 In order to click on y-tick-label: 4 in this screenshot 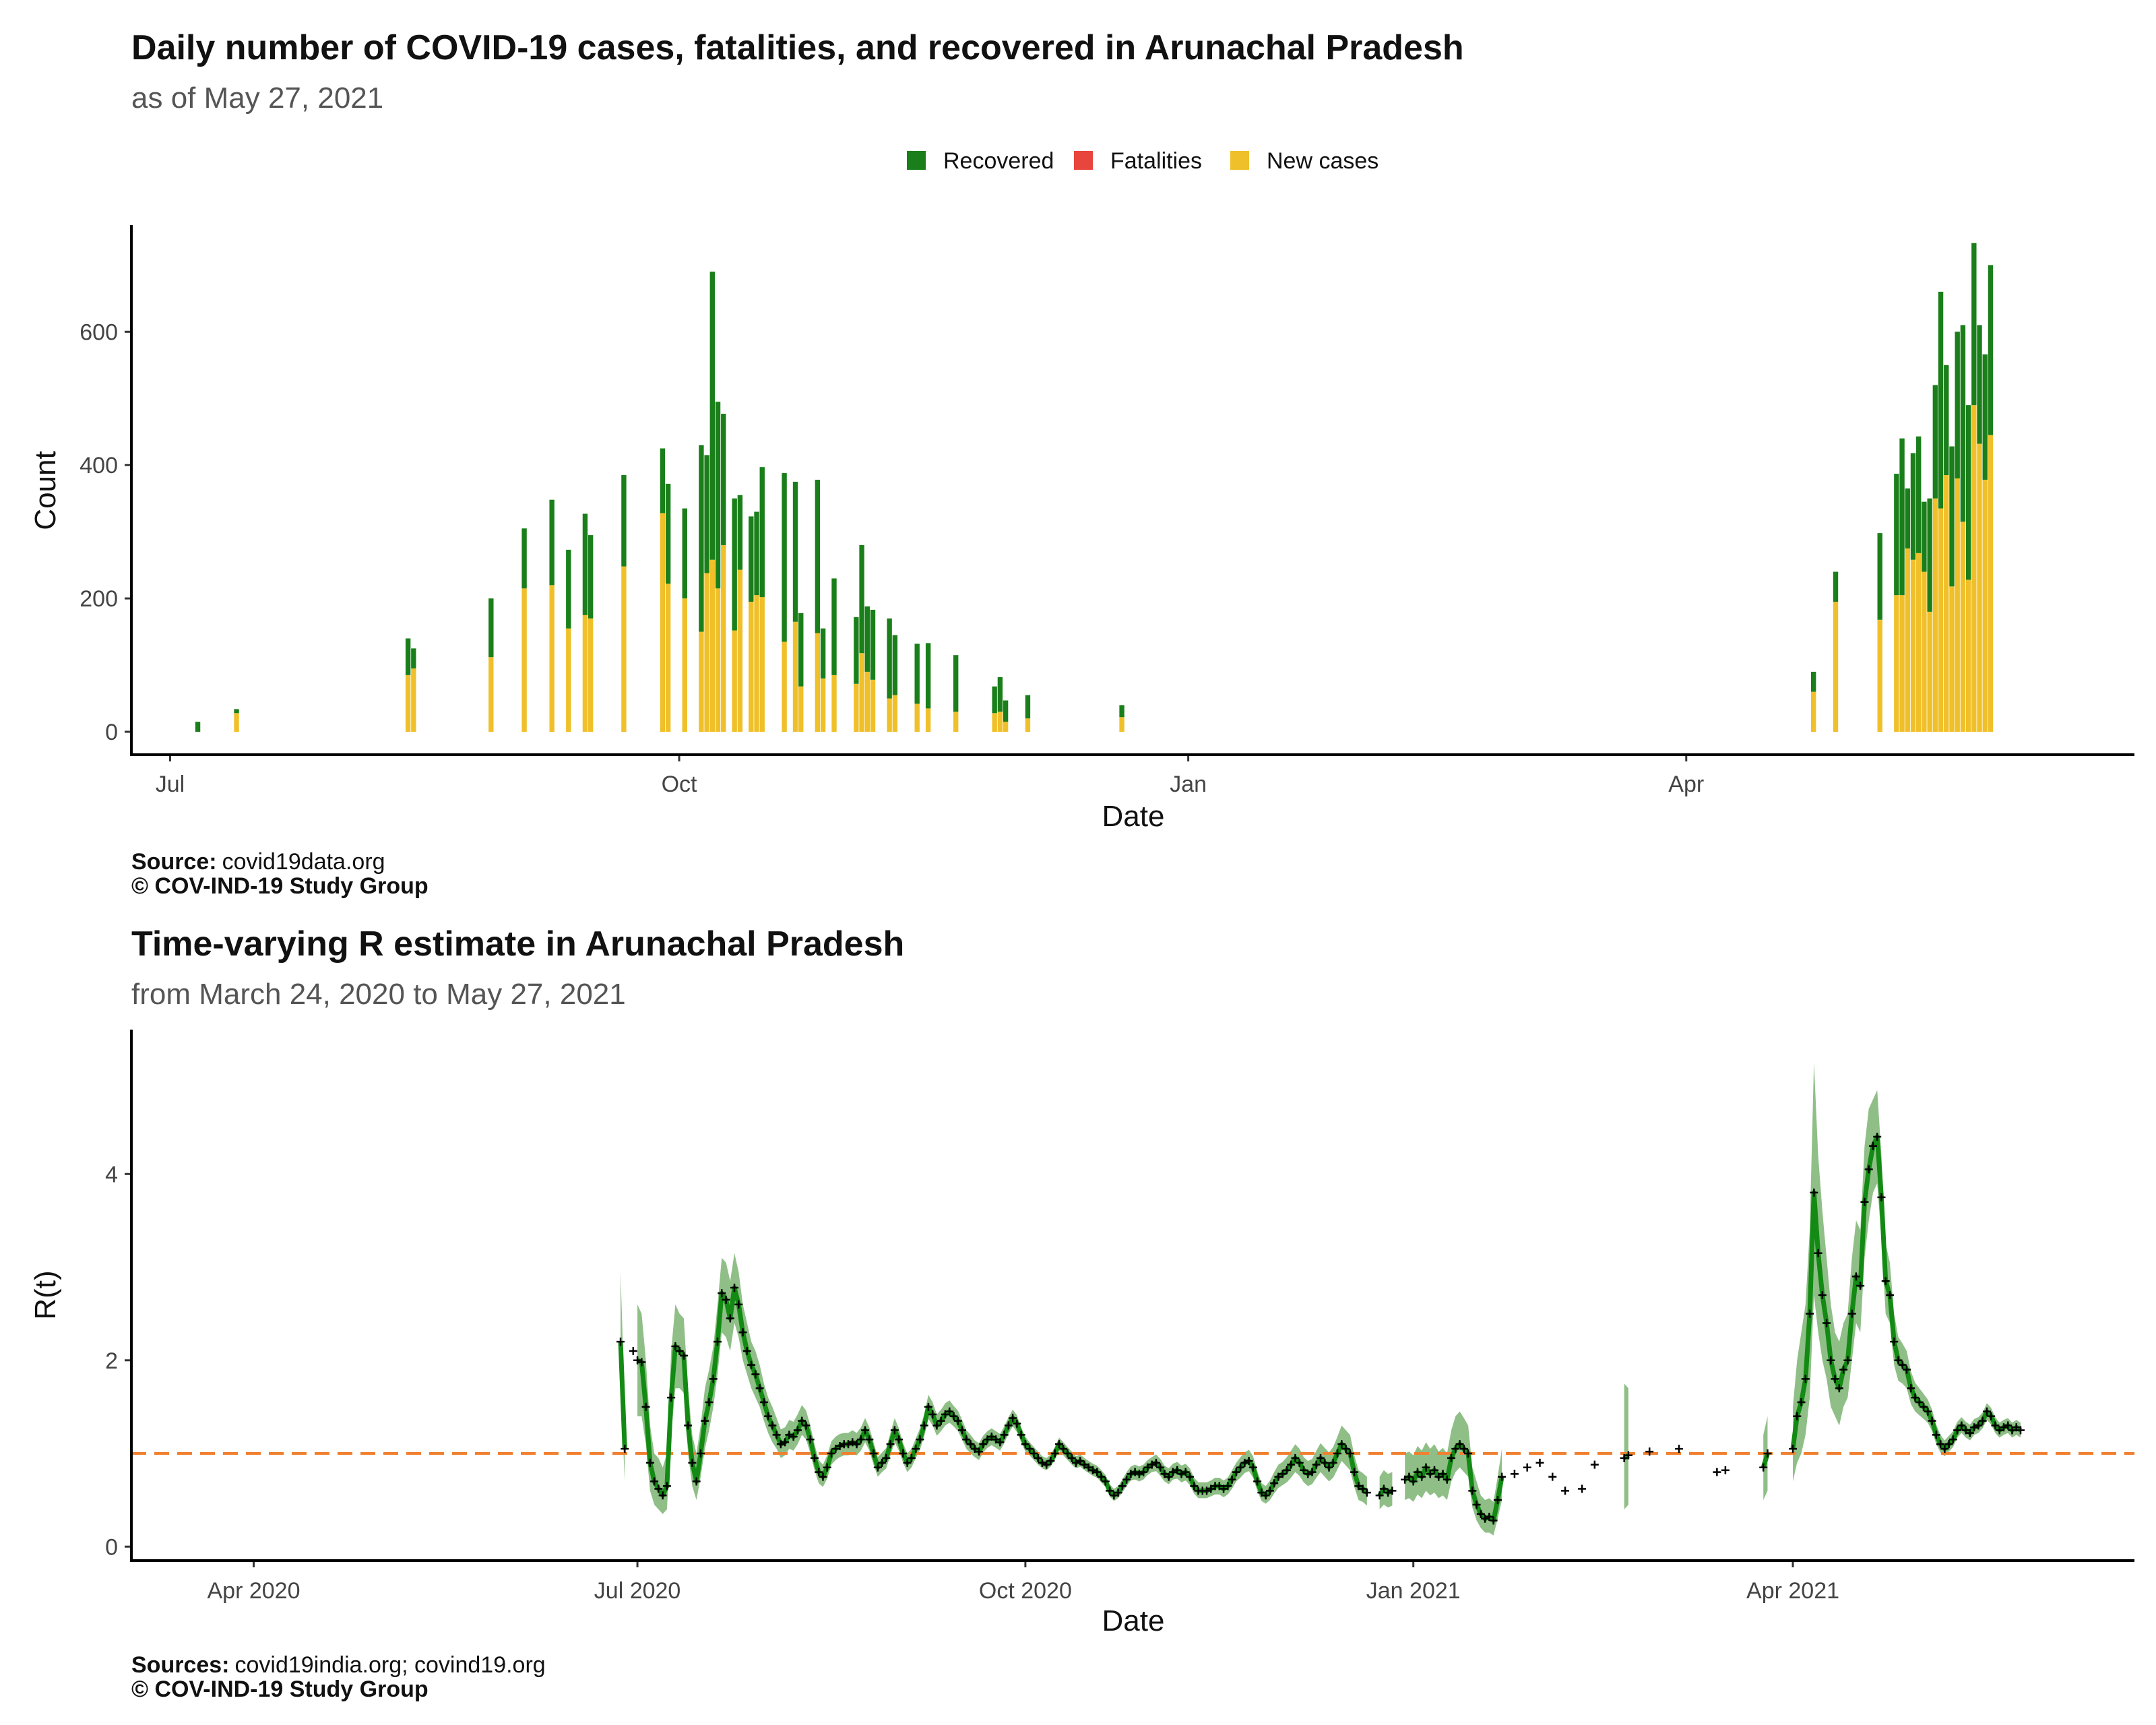, I will do `click(111, 1174)`.